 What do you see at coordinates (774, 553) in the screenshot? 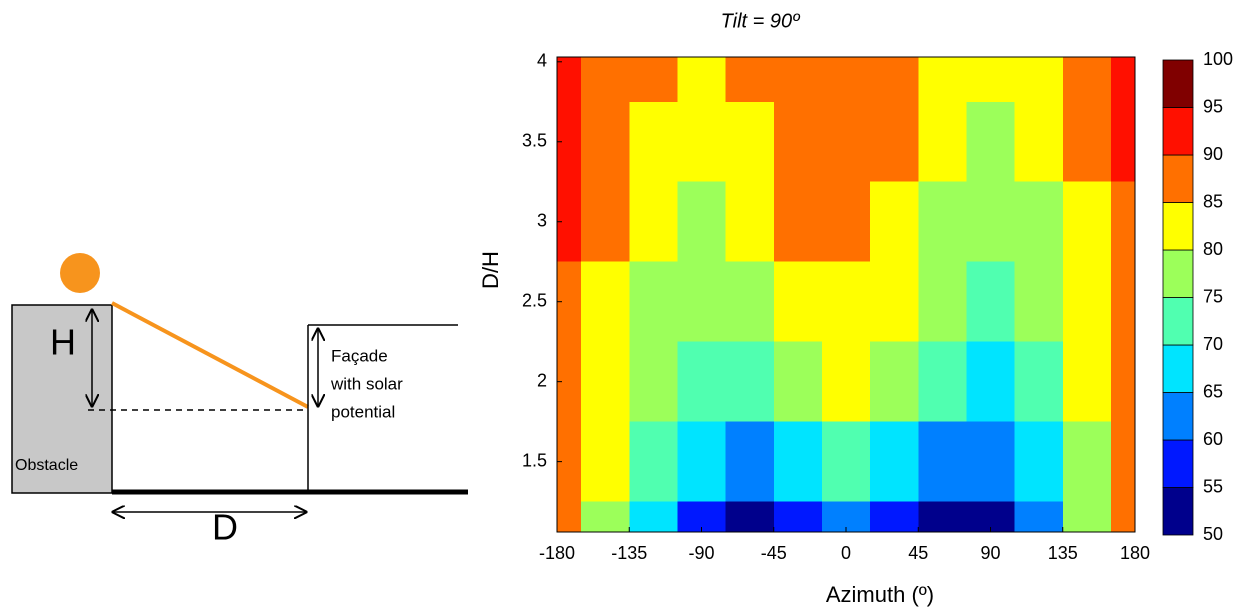
I see `x-tick-label: -45` at bounding box center [774, 553].